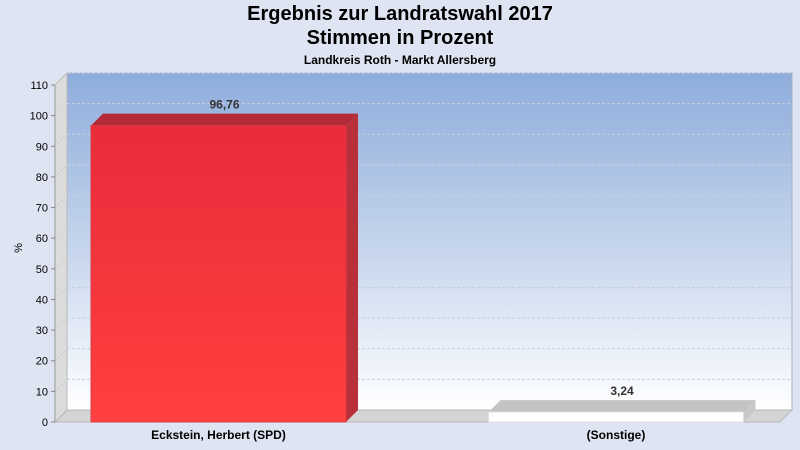 This screenshot has width=800, height=450. What do you see at coordinates (42, 300) in the screenshot?
I see `y-tick-label: 40` at bounding box center [42, 300].